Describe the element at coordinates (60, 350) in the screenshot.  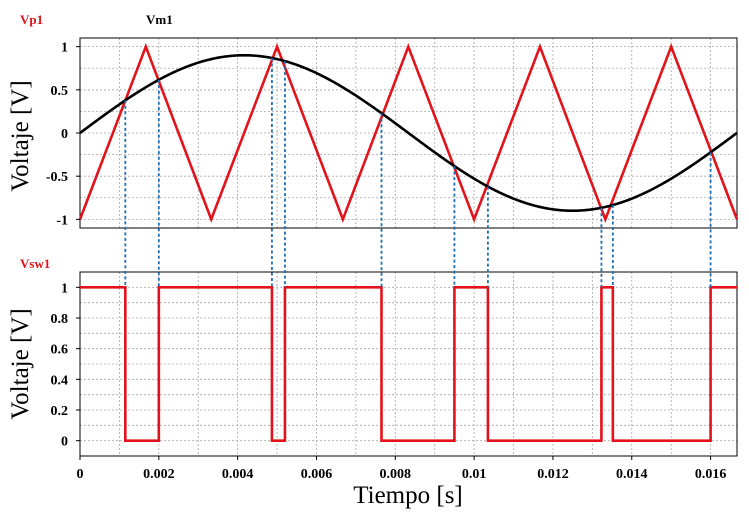
I see `bottom-y-tick-label: 0.6` at that location.